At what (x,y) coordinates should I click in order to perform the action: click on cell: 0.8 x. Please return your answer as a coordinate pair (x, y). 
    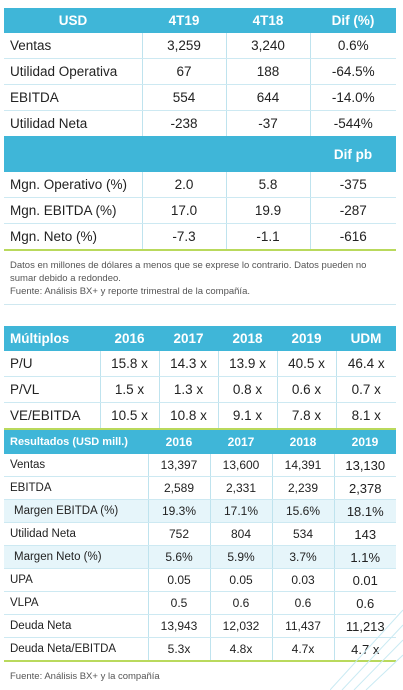
    Looking at the image, I should click on (247, 389).